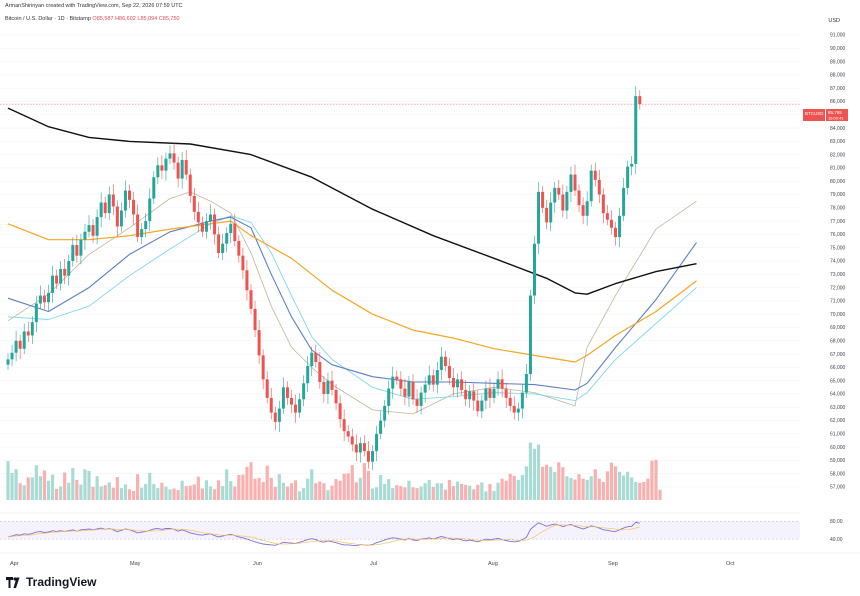 Image resolution: width=860 pixels, height=596 pixels. I want to click on brand-name: TradingView, so click(61, 582).